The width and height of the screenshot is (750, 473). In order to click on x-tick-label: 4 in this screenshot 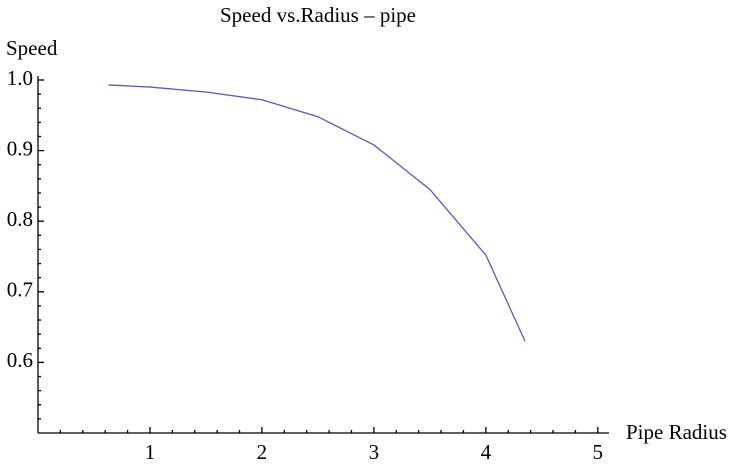, I will do `click(486, 452)`.